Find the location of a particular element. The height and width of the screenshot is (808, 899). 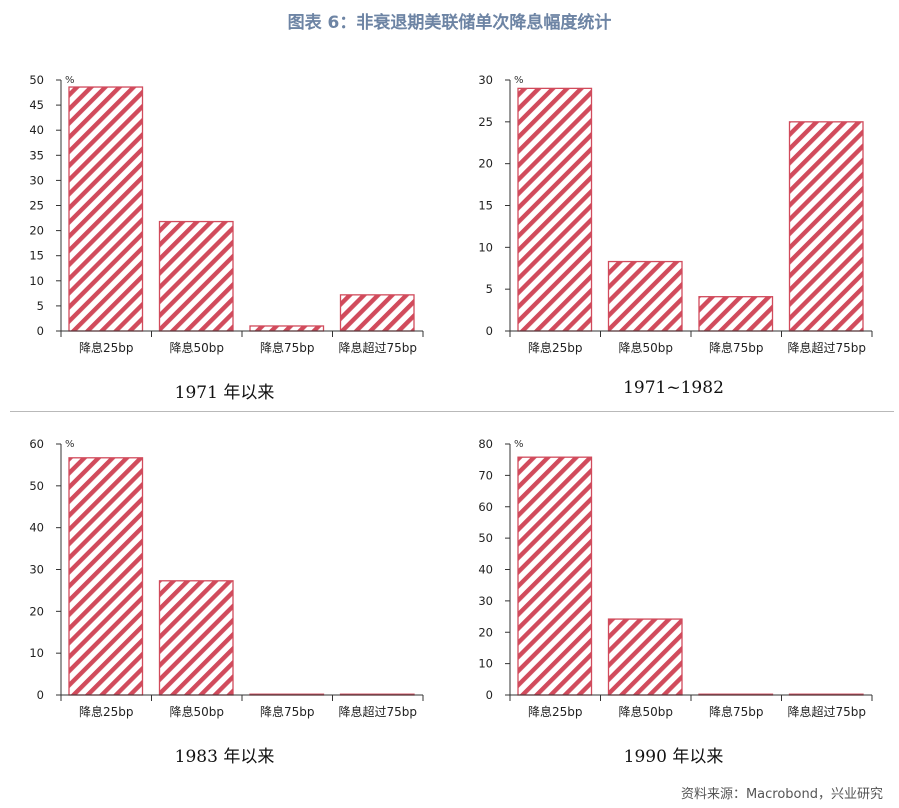

chart-caption: 1983 年以来 is located at coordinates (224, 757).